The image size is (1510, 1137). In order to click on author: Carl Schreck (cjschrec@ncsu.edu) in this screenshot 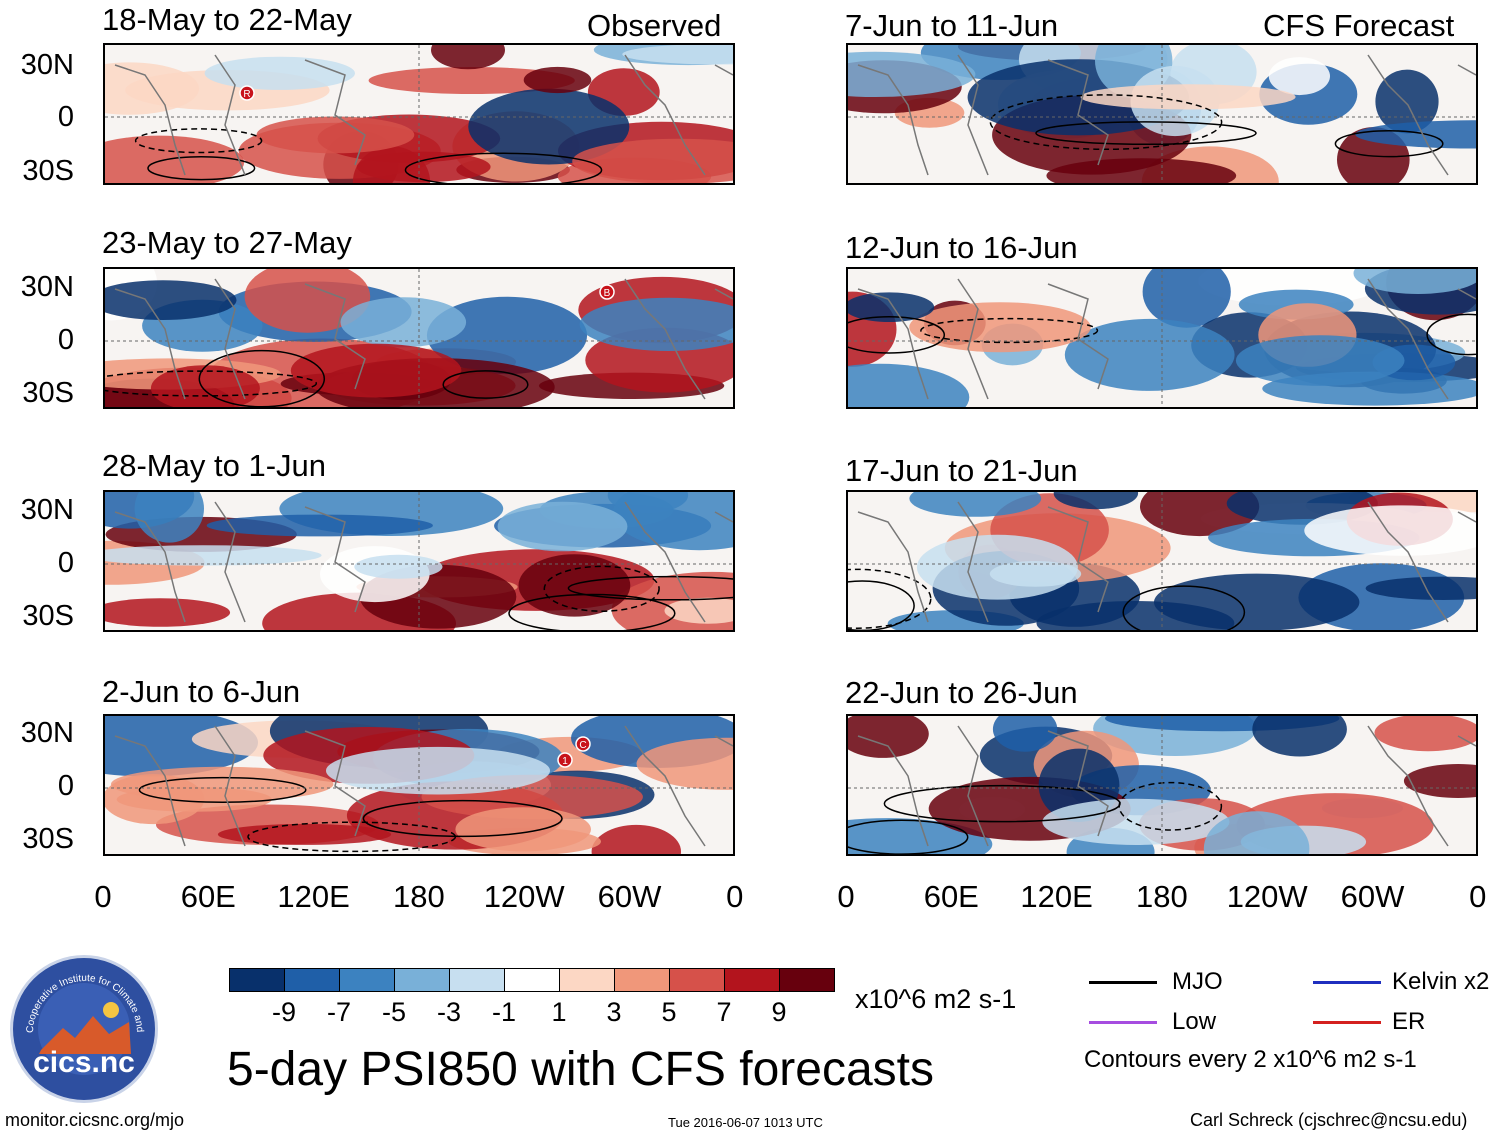, I will do `click(1329, 1120)`.